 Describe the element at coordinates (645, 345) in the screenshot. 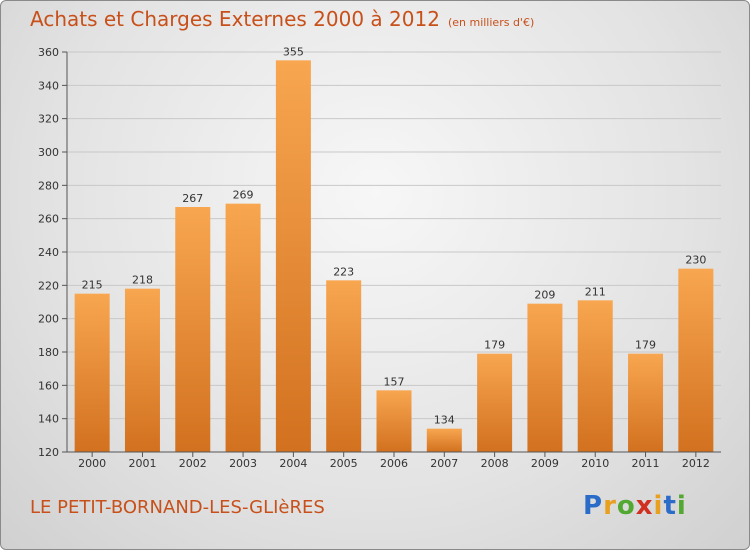

I see `data-label-2011: 179` at that location.